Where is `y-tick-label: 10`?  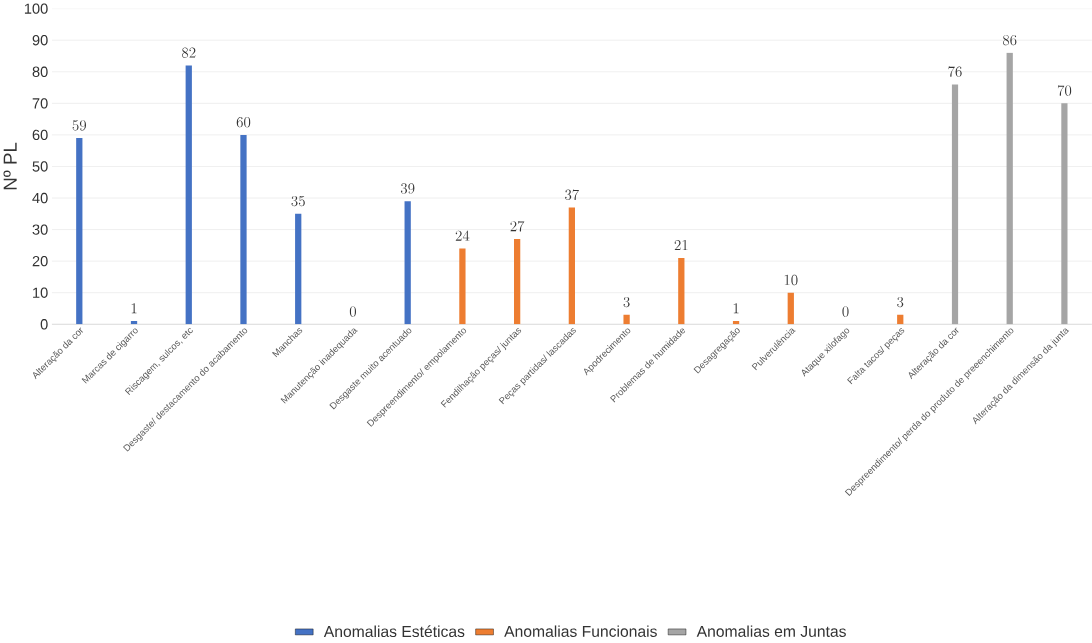
y-tick-label: 10 is located at coordinates (40, 293).